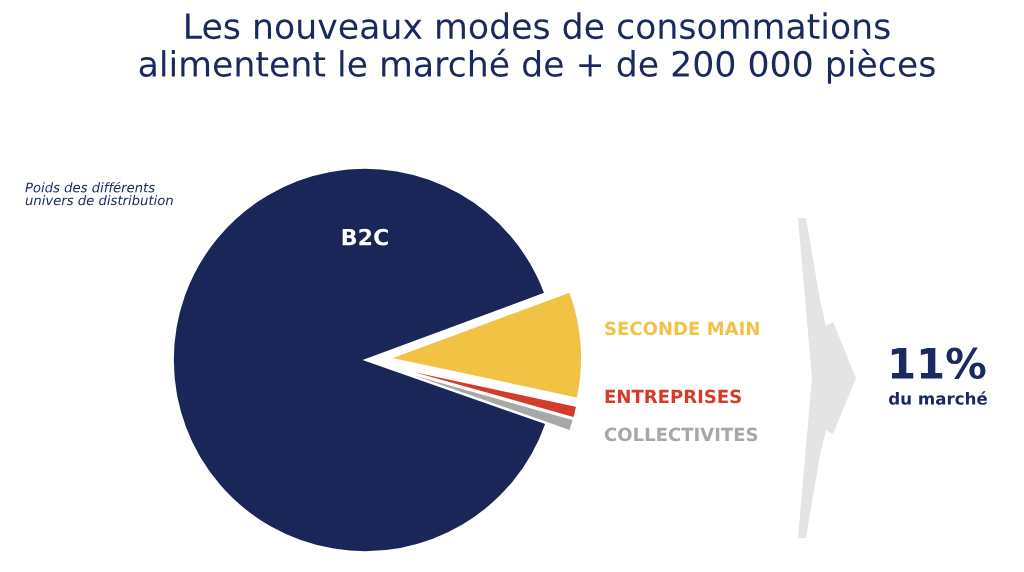  What do you see at coordinates (99, 193) in the screenshot?
I see `text: Poids des différents univers de distribution` at bounding box center [99, 193].